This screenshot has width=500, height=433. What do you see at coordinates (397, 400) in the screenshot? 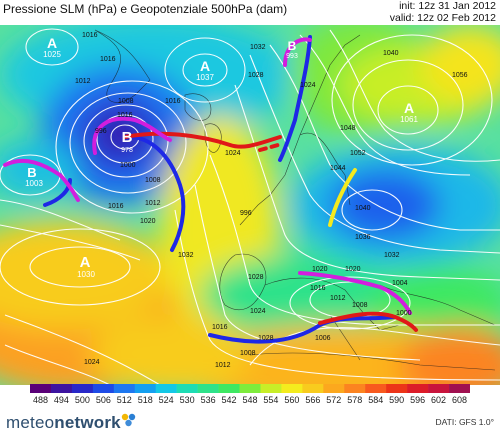
I see `scale-tick-label: 590` at bounding box center [397, 400].